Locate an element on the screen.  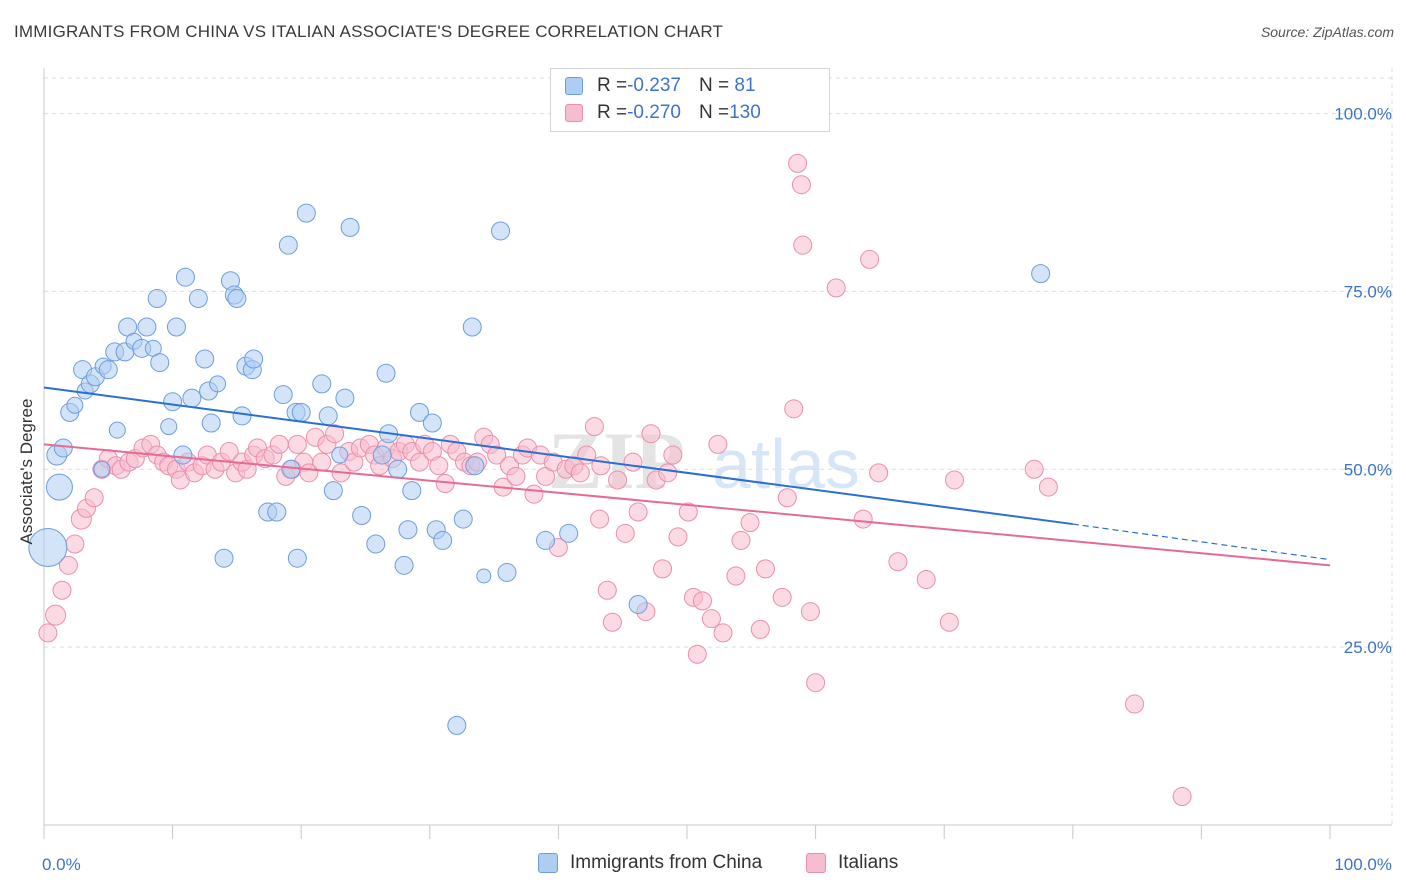
y-tick-label: 75.0% is located at coordinates (1368, 291).